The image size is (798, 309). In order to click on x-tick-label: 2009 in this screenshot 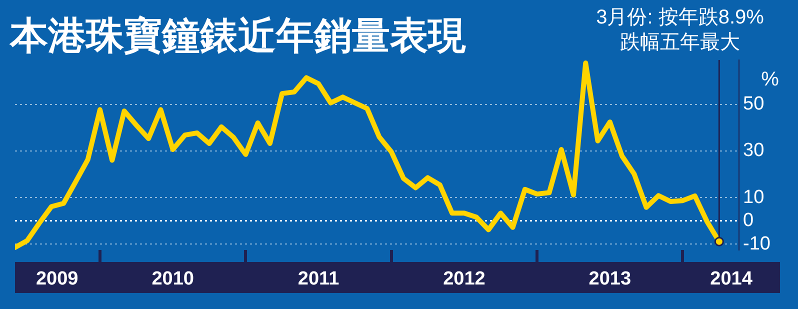, I will do `click(57, 279)`.